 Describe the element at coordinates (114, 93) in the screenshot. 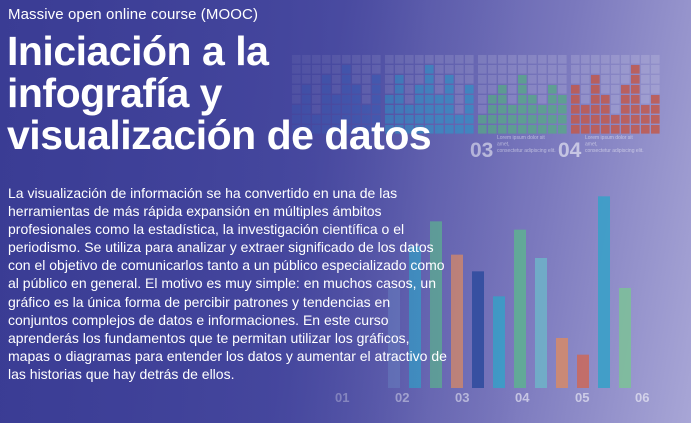

I see `title-line: infografía y` at that location.